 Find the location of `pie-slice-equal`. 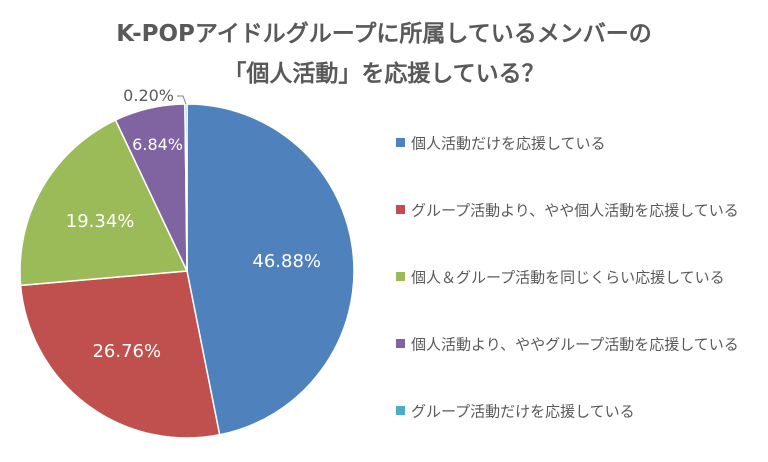

pie-slice-equal is located at coordinates (104, 203).